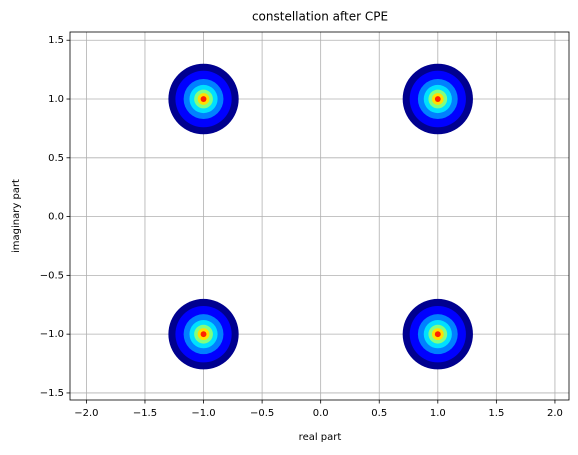 The image size is (578, 455). Describe the element at coordinates (438, 413) in the screenshot. I see `x-tick-label: 1.0` at that location.